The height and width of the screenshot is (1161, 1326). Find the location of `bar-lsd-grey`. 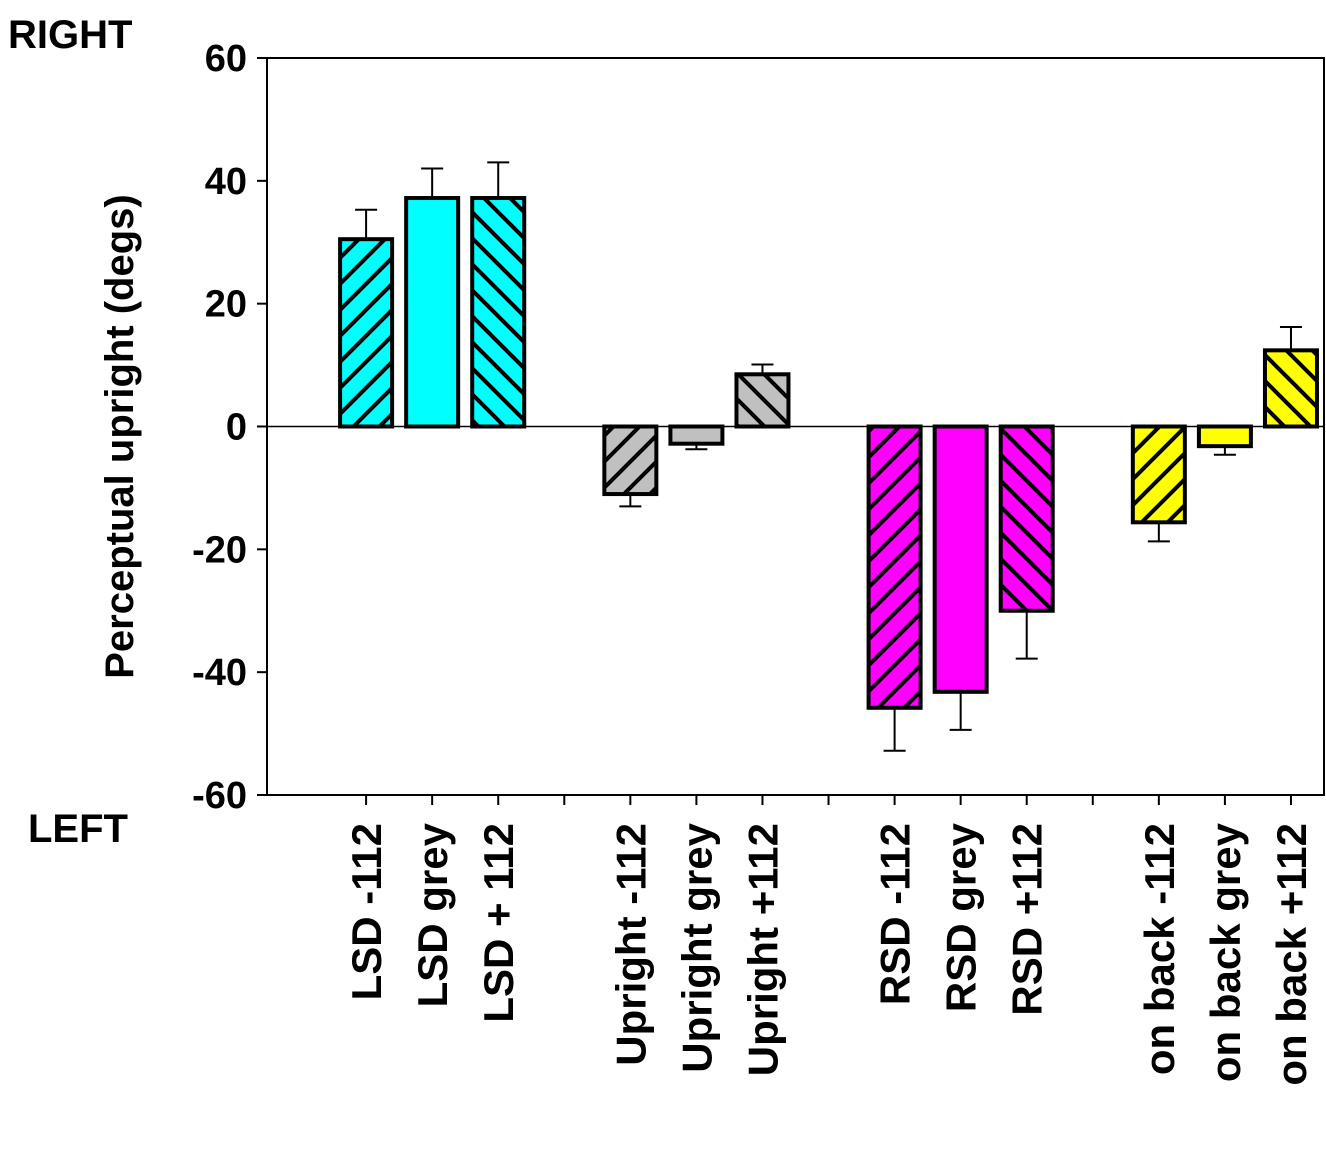

bar-lsd-grey is located at coordinates (432, 312).